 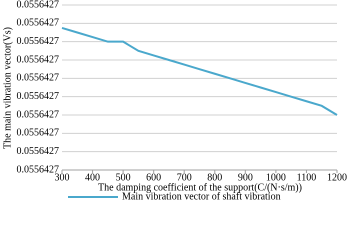 What do you see at coordinates (7, 88) in the screenshot?
I see `y-axis-title: The main vibration vector(Vs)` at bounding box center [7, 88].